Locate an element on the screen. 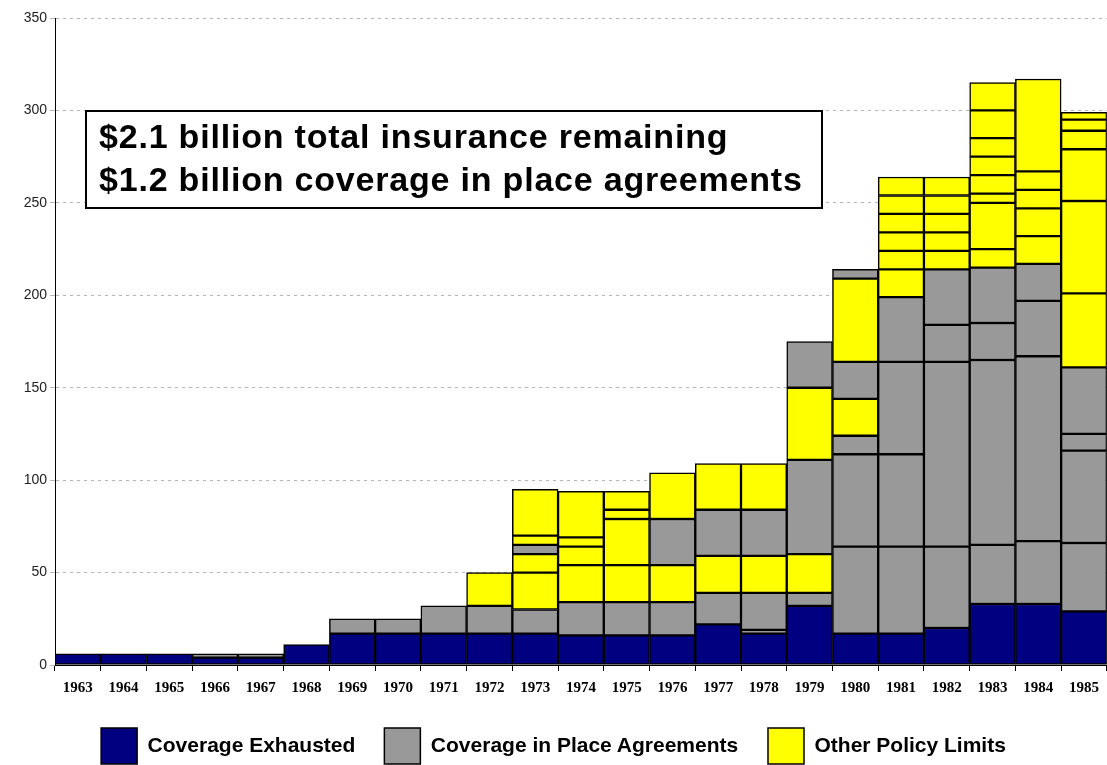  x-tick-label: 1971 is located at coordinates (443, 686).